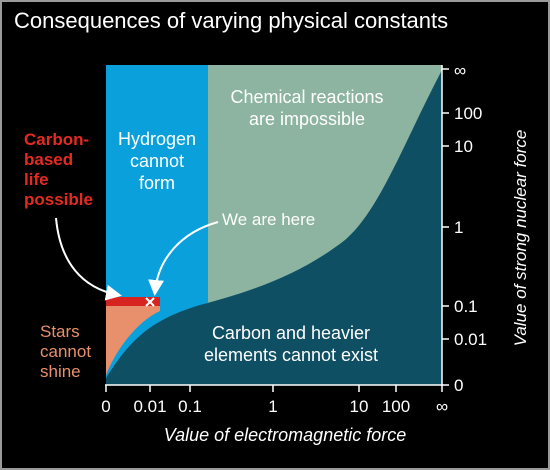  Describe the element at coordinates (133, 340) in the screenshot. I see `region-stars-cannot-shine` at that location.